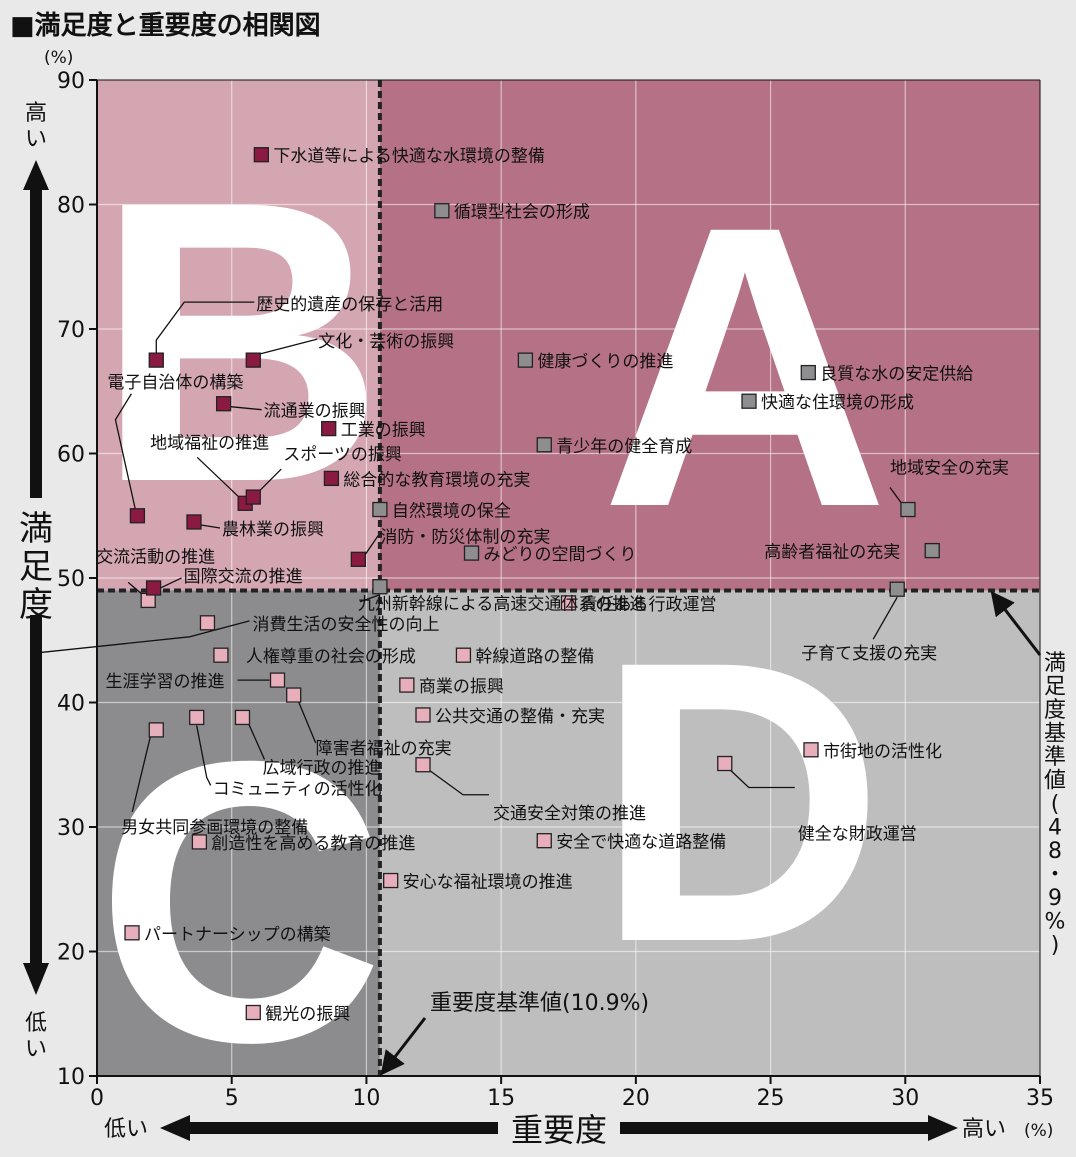 Image resolution: width=1076 pixels, height=1157 pixels. I want to click on data-point-label: 障害者福祉の充実, so click(384, 749).